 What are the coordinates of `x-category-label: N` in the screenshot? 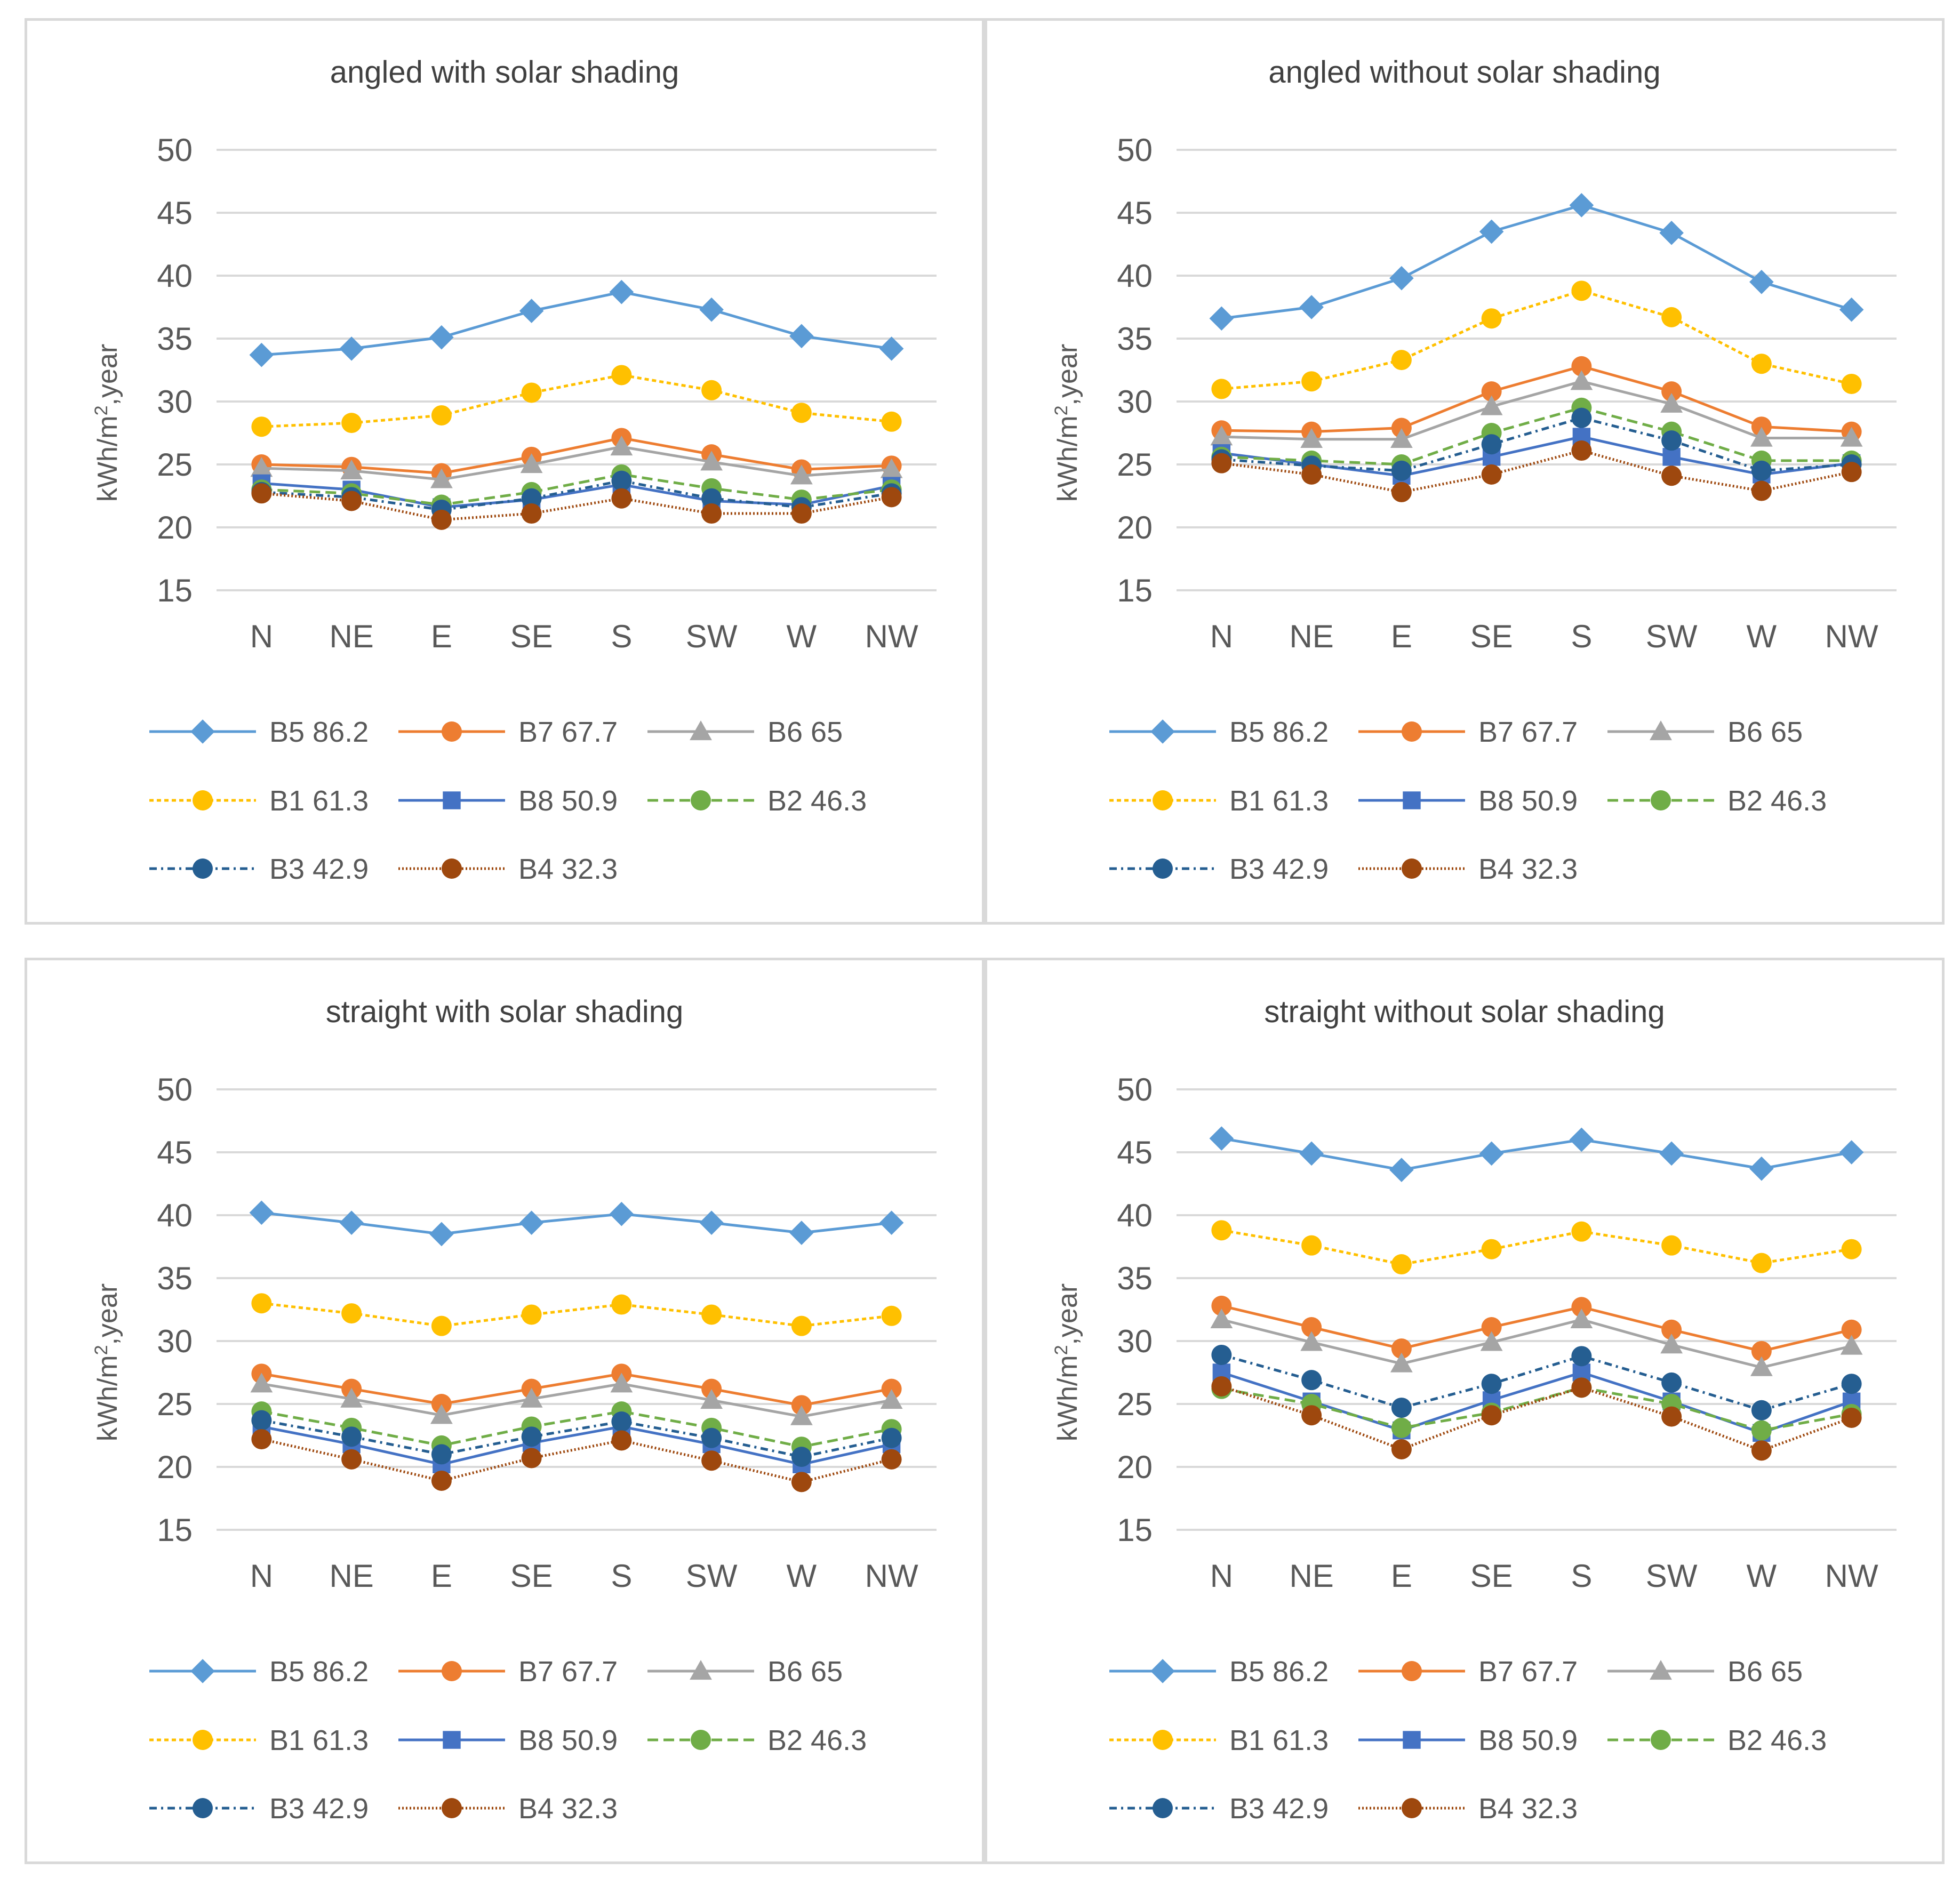 It's located at (1221, 636).